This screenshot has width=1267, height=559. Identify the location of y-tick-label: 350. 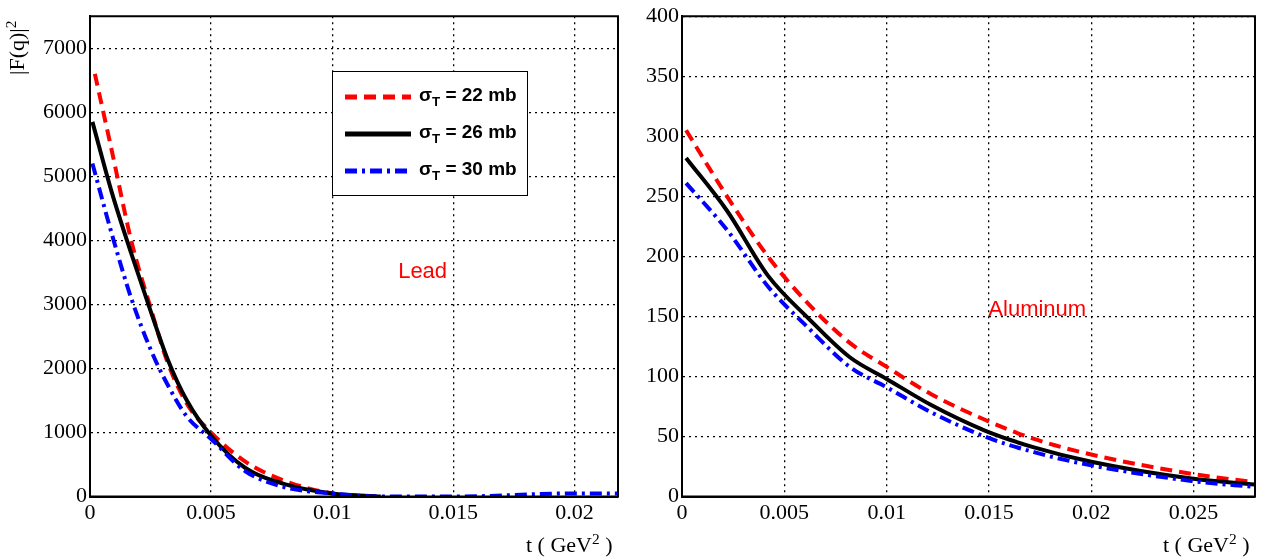
(662, 75).